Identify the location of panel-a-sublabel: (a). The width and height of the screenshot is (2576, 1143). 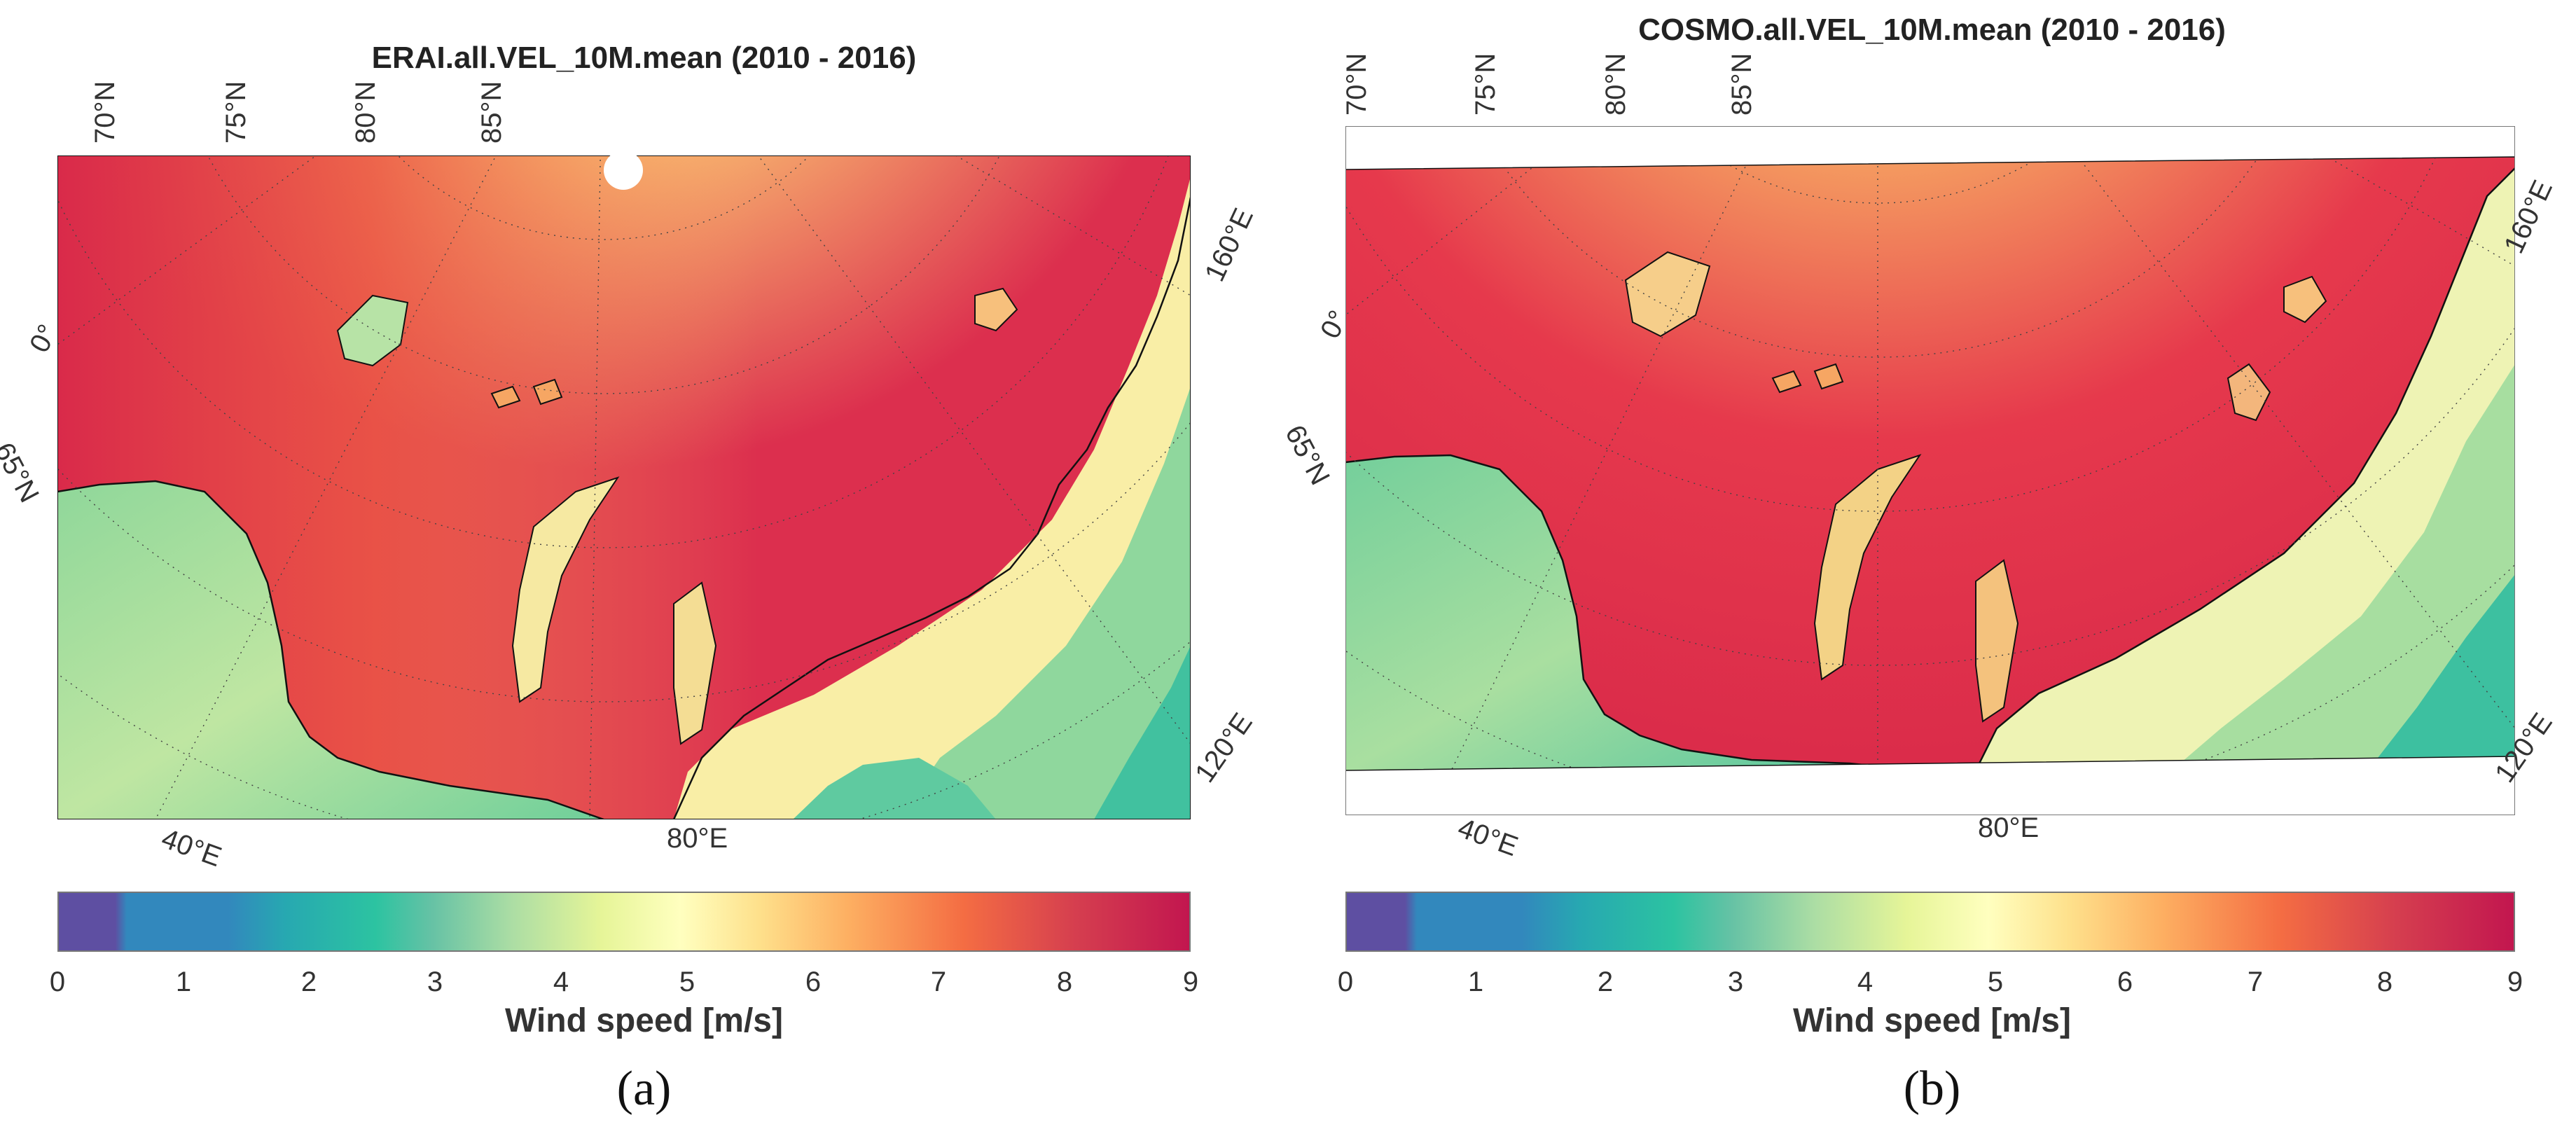
(644, 1089).